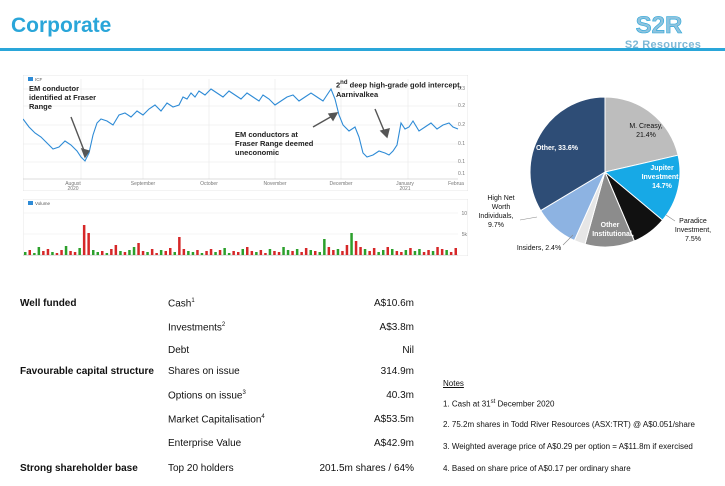 The image size is (725, 486). I want to click on row-value-investments: A$3.8m, so click(396, 327).